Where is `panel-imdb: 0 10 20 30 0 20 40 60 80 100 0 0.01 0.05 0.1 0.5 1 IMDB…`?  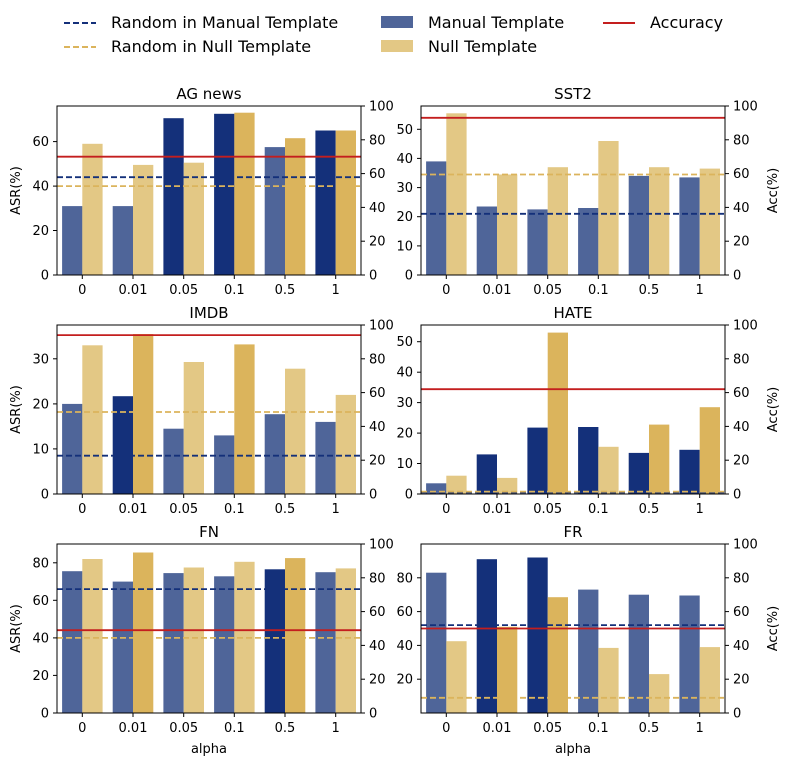 panel-imdb: 0 10 20 30 0 20 40 60 80 100 0 0.01 0.05 0.1 0.5 1 IMDB… is located at coordinates (201, 410).